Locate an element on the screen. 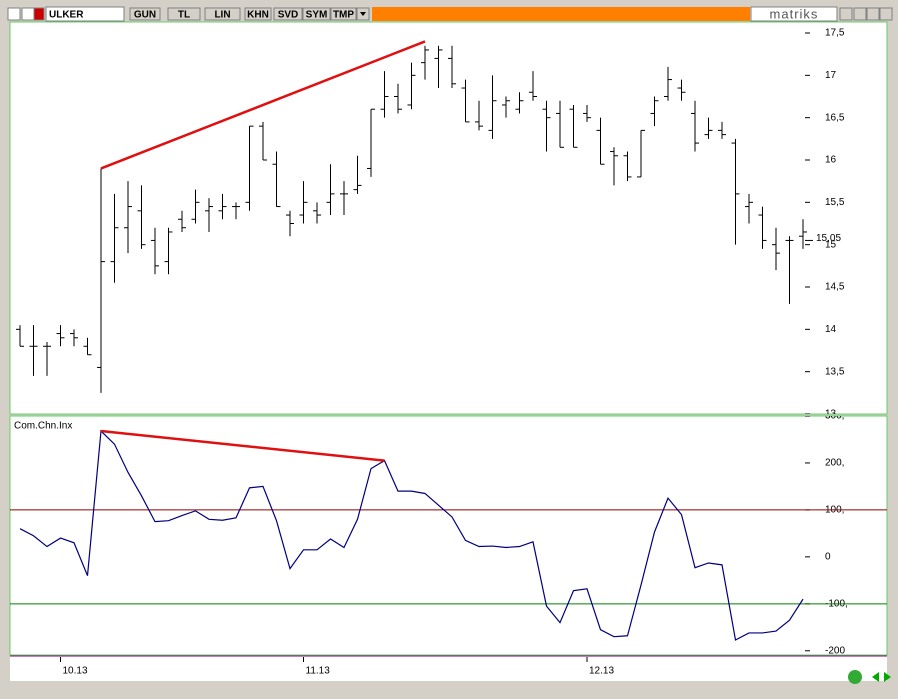 This screenshot has width=898, height=699. symbol: ULKER is located at coordinates (66, 15).